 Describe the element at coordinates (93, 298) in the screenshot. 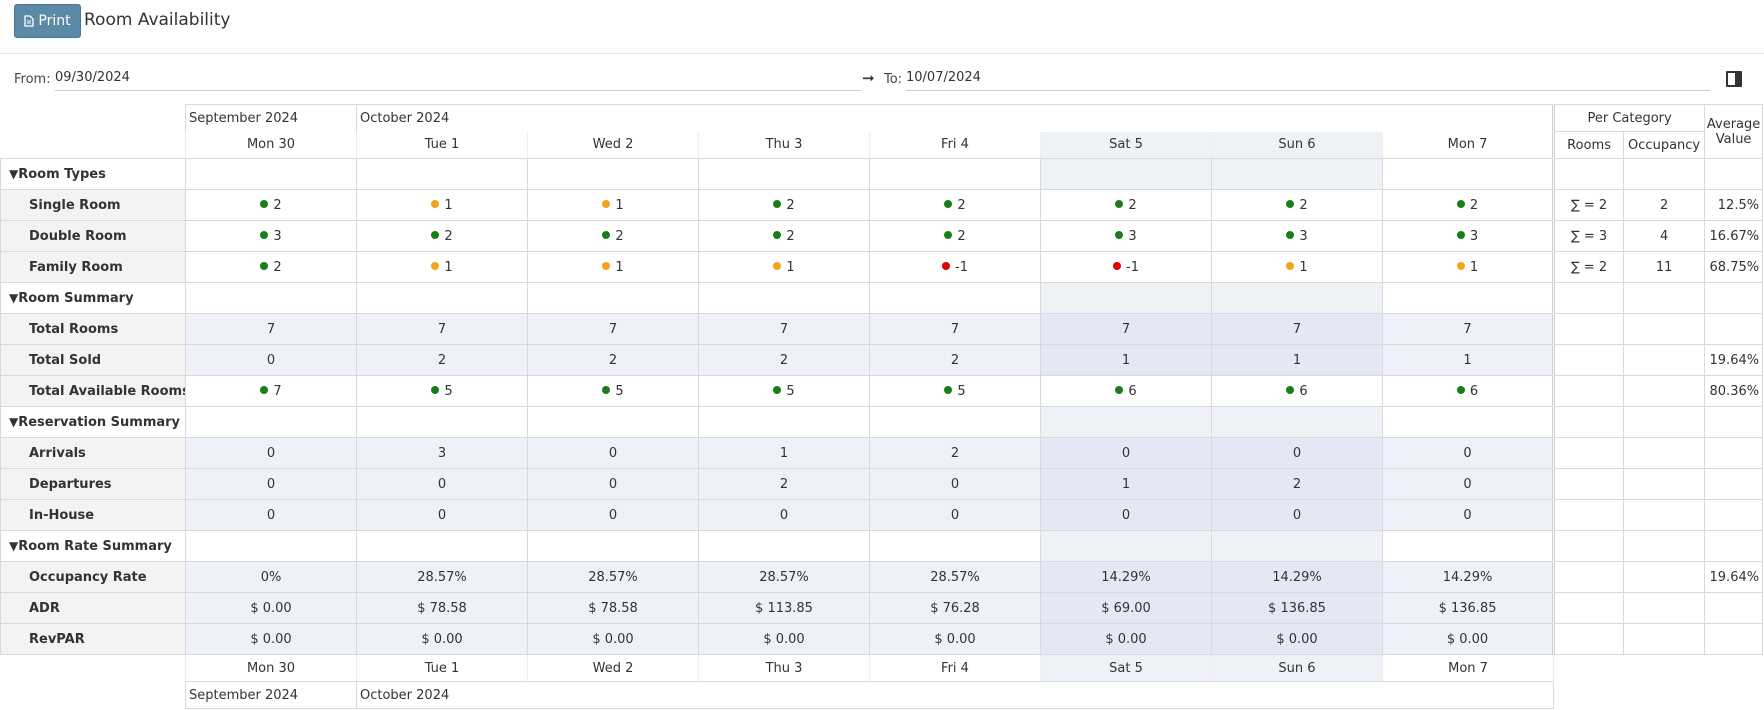

I see `section-title: Room Summary` at that location.